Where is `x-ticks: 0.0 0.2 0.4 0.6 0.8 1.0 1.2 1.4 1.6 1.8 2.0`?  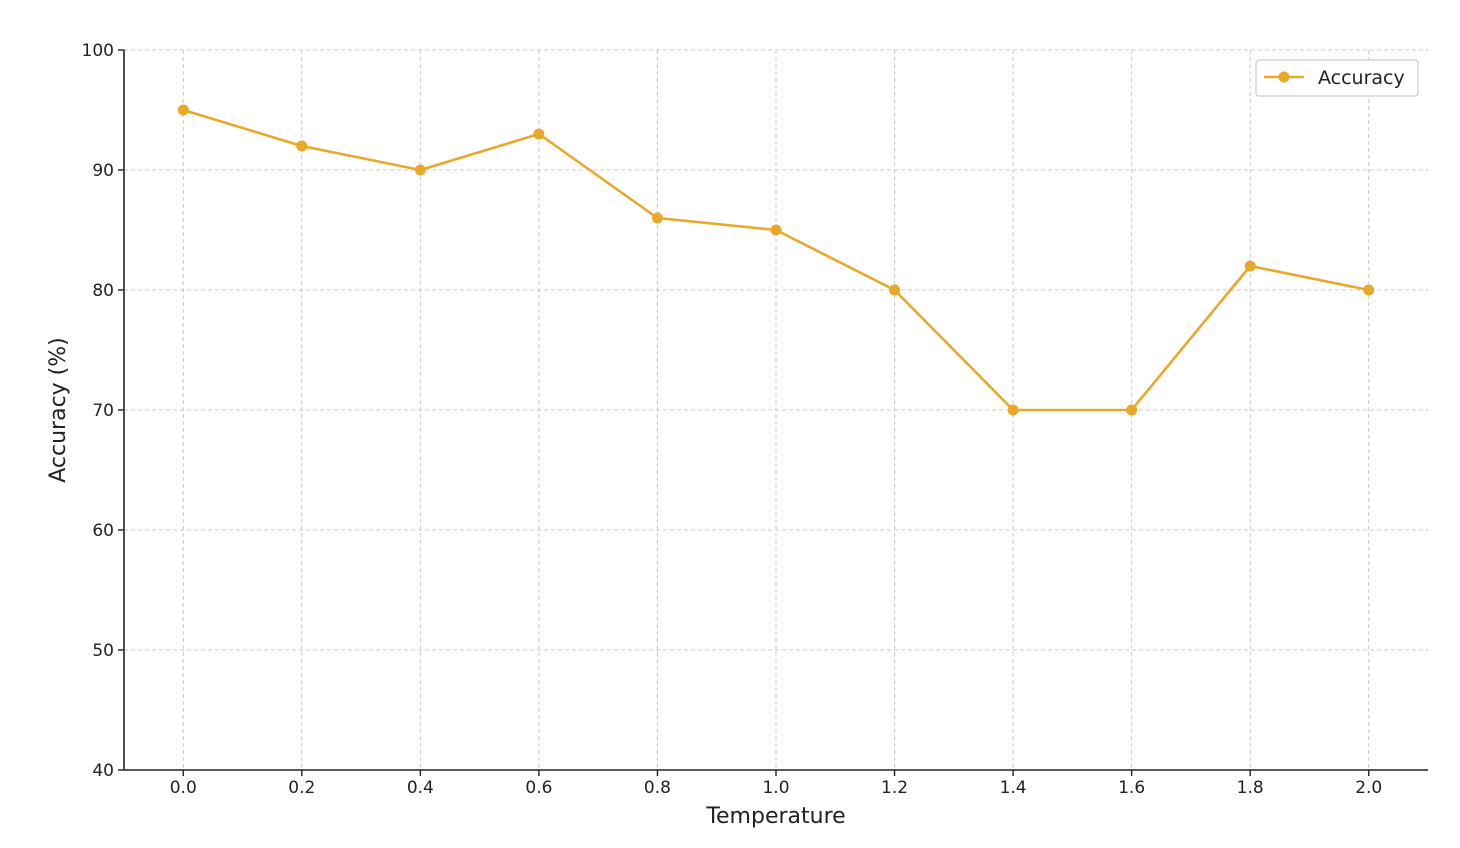
x-ticks: 0.0 0.2 0.4 0.6 0.8 1.0 1.2 1.4 1.6 1.8 2.0 is located at coordinates (776, 784).